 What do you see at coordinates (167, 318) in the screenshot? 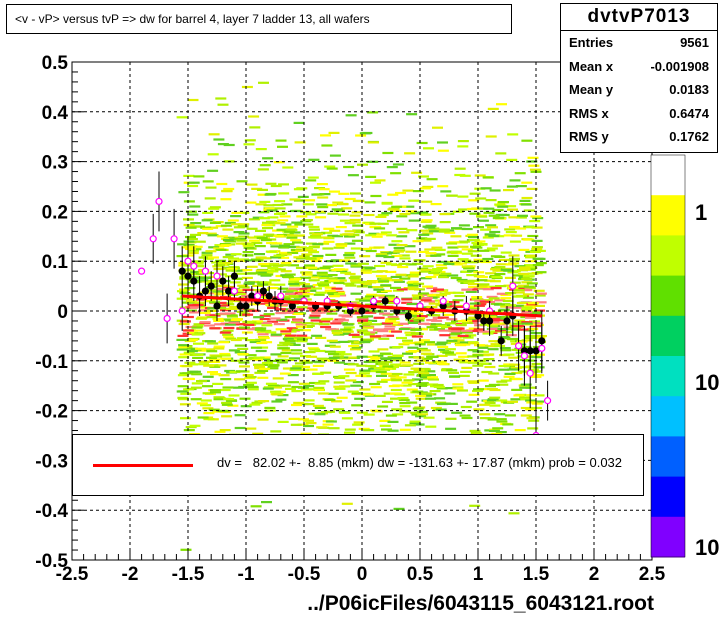
I see `data-point-magenta` at bounding box center [167, 318].